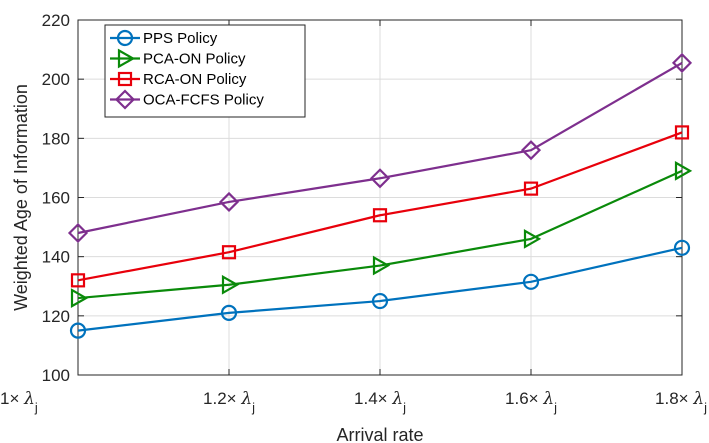  Describe the element at coordinates (56, 20) in the screenshot. I see `y-tick-label: 220` at that location.